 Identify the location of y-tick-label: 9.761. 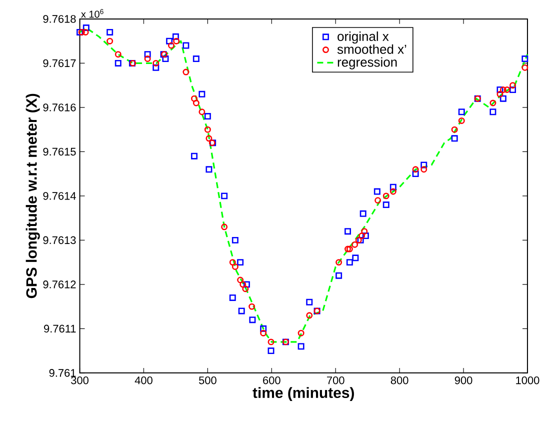
(62, 373).